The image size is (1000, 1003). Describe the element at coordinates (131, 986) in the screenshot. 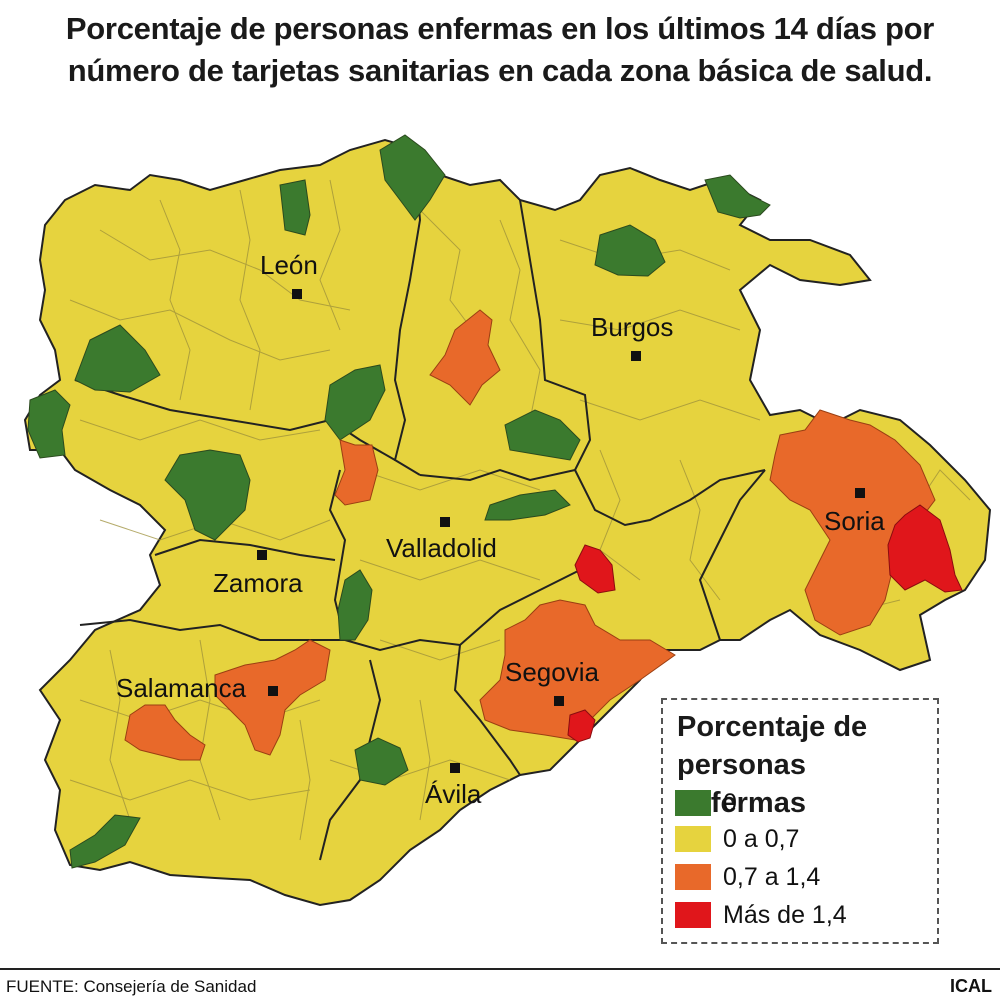

I see `source-note: FUENTE: Consejería de Sanidad` at that location.